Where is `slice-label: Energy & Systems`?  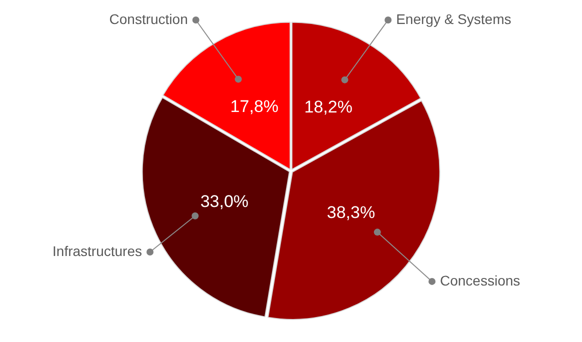 slice-label: Energy & Systems is located at coordinates (454, 18).